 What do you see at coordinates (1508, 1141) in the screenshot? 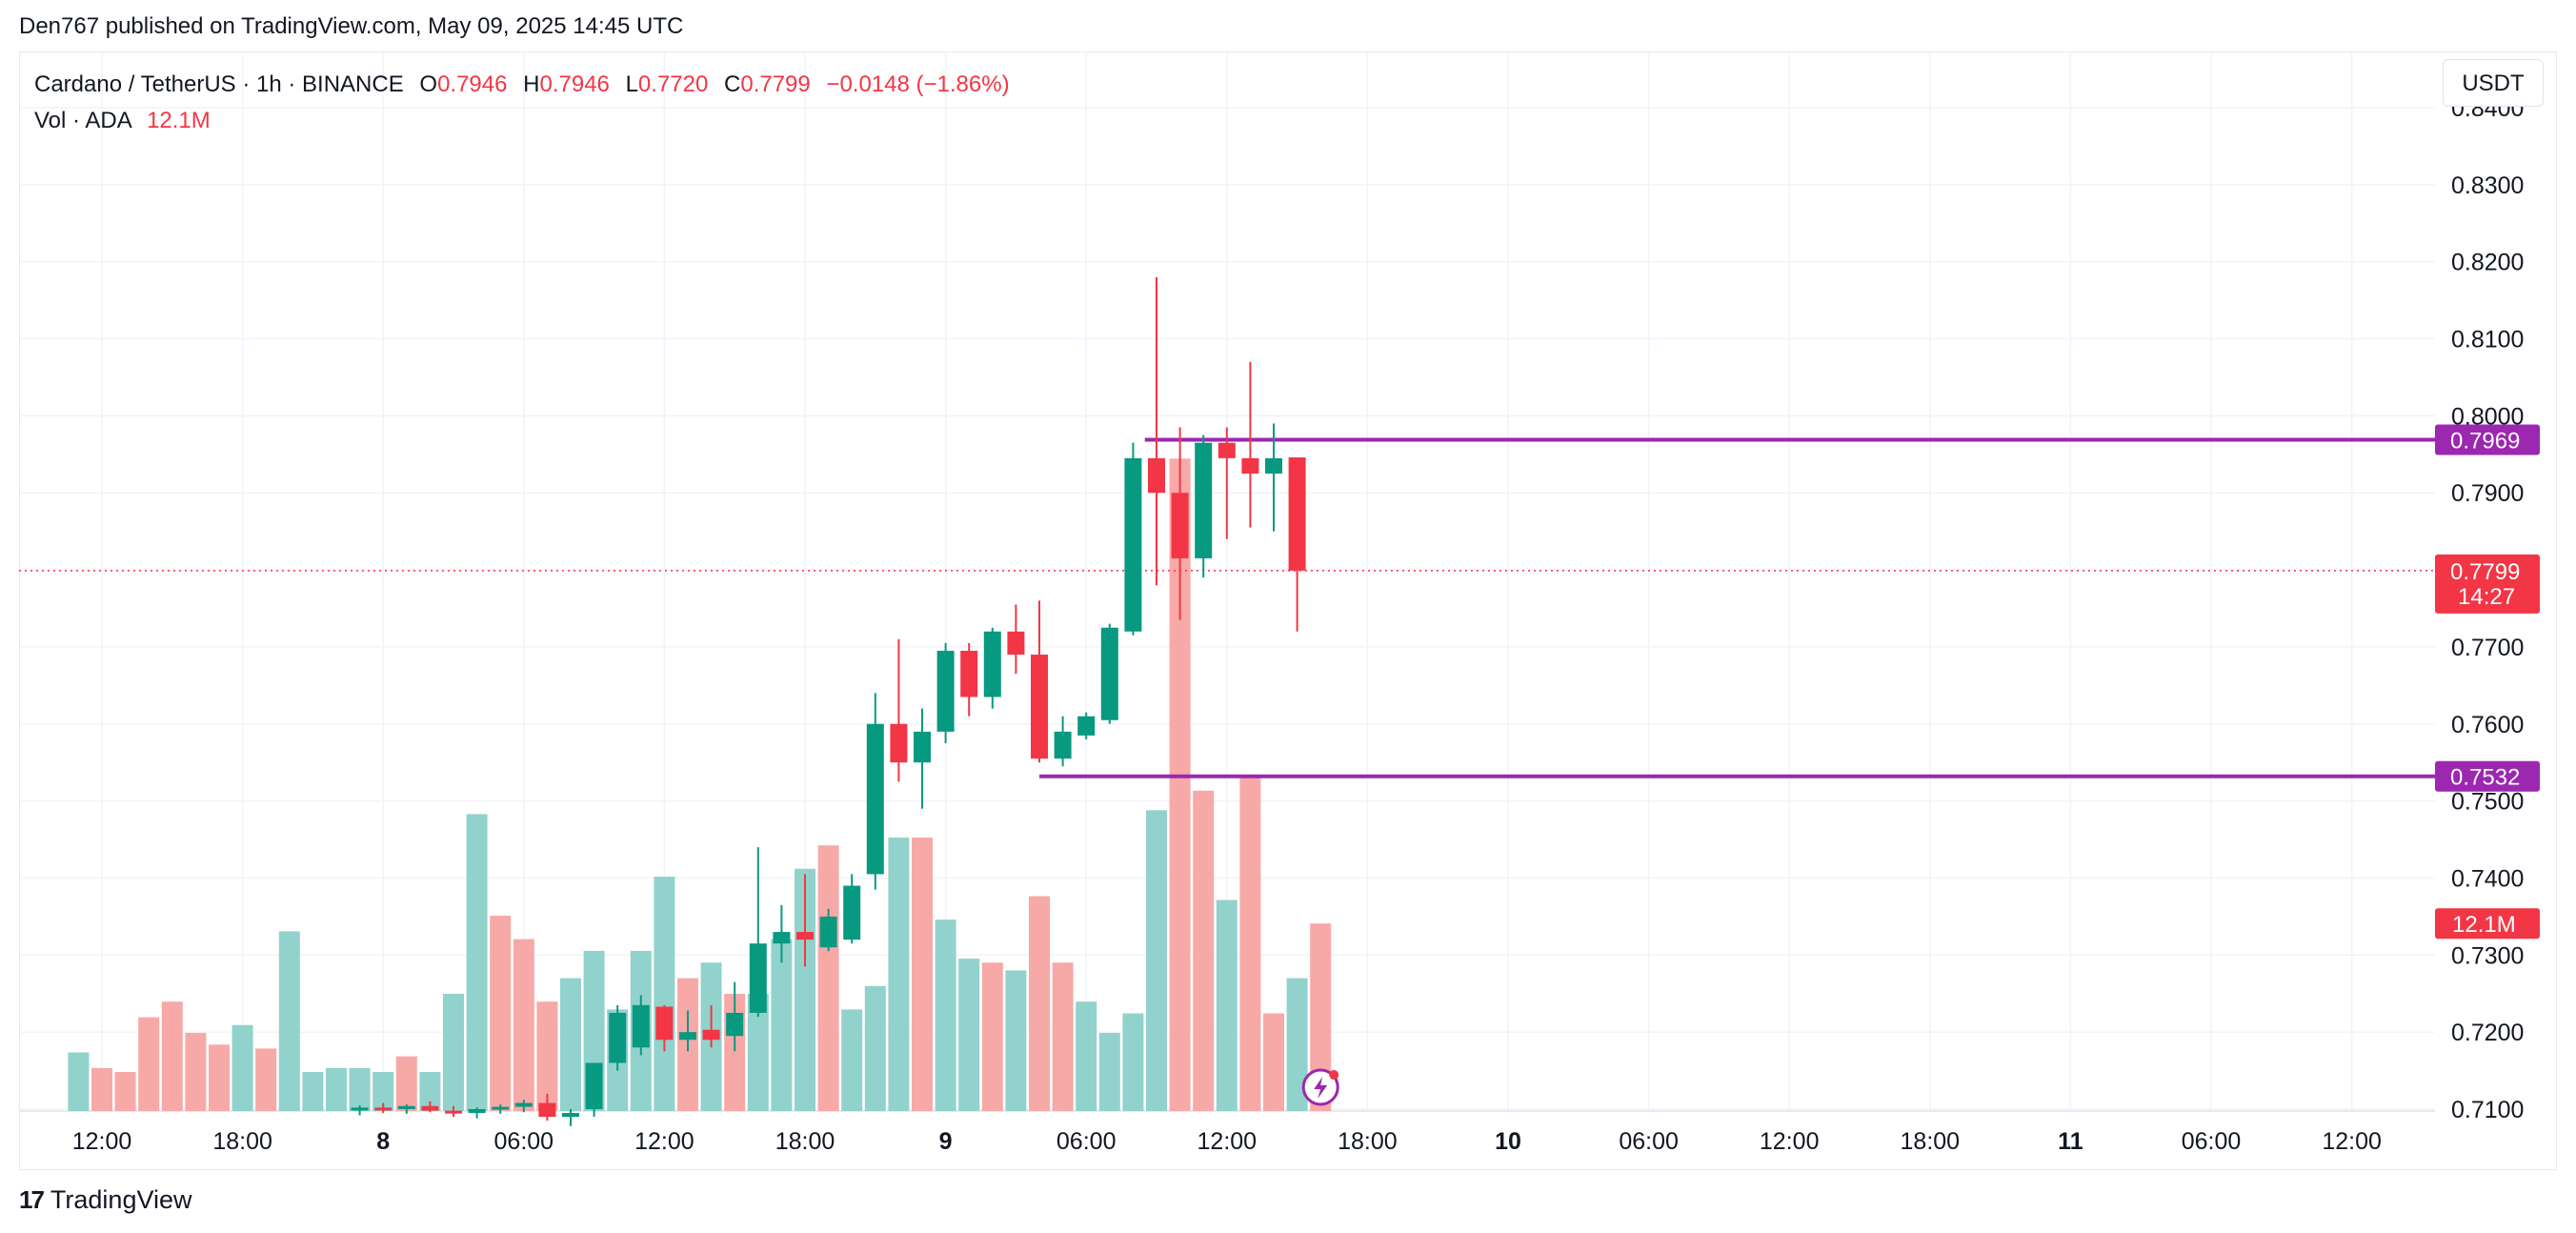
I see `x-tick-label: 10` at bounding box center [1508, 1141].